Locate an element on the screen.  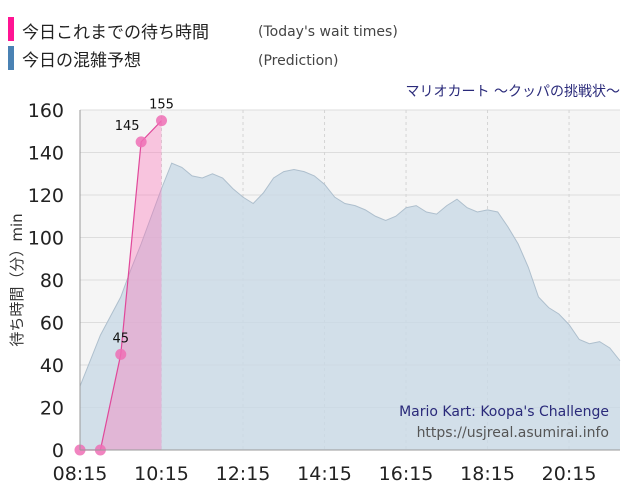
y-tick-label: 40 is located at coordinates (52, 366).